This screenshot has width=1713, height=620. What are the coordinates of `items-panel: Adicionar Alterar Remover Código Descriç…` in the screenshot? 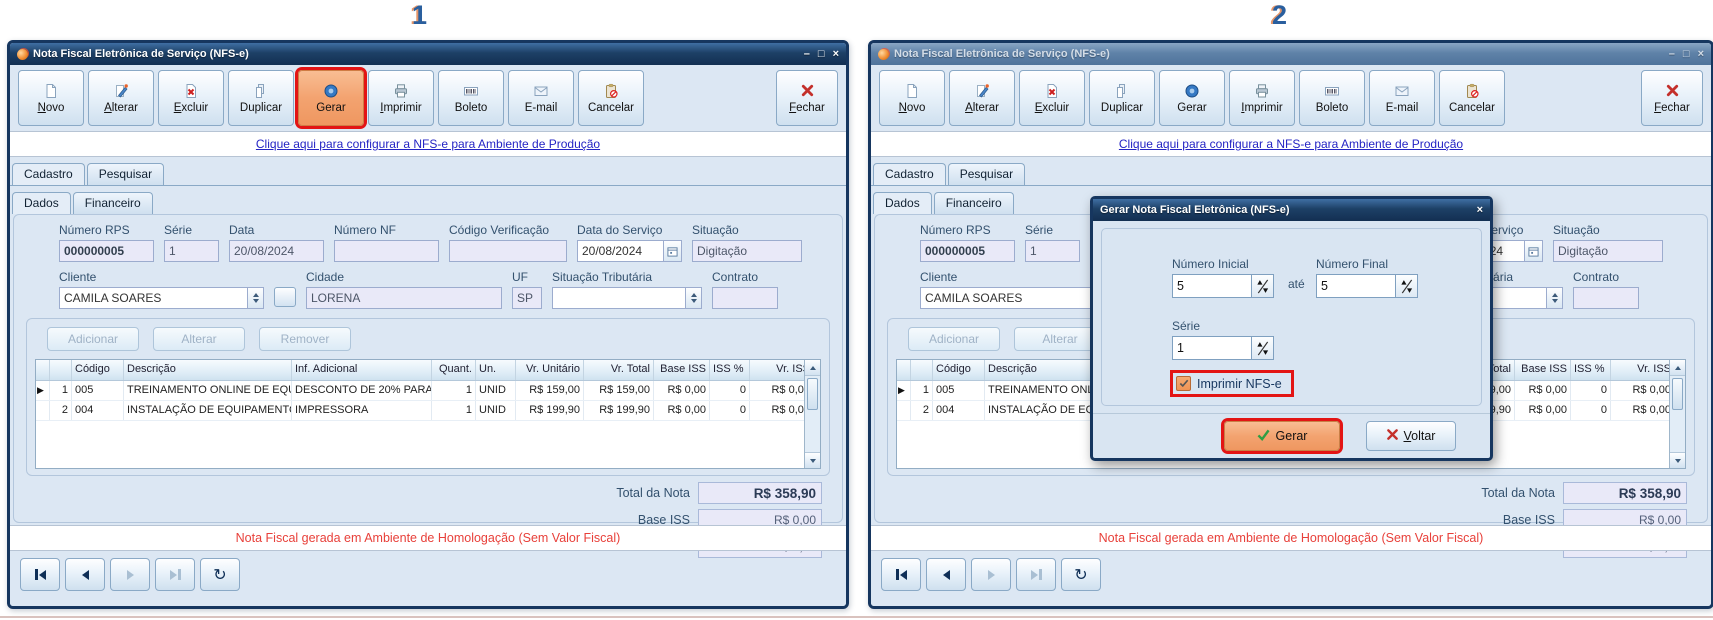 It's located at (428, 397).